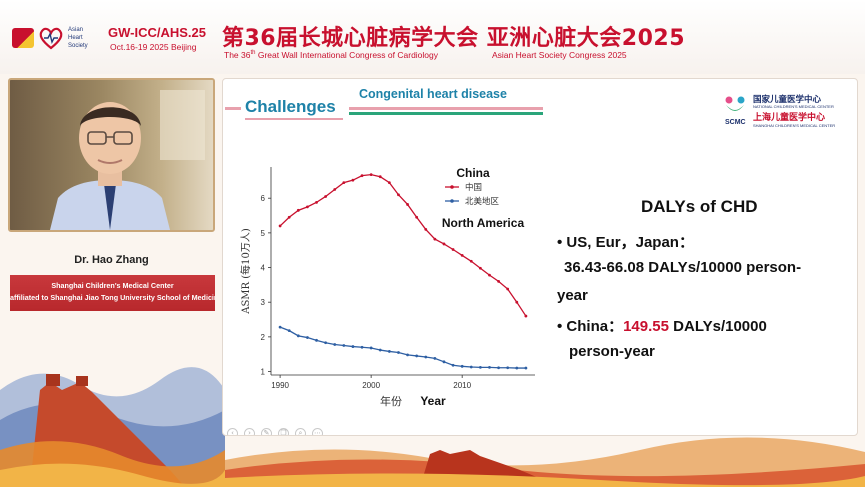 The width and height of the screenshot is (865, 487). Describe the element at coordinates (51, 38) in the screenshot. I see `heart-logo-icon` at that location.